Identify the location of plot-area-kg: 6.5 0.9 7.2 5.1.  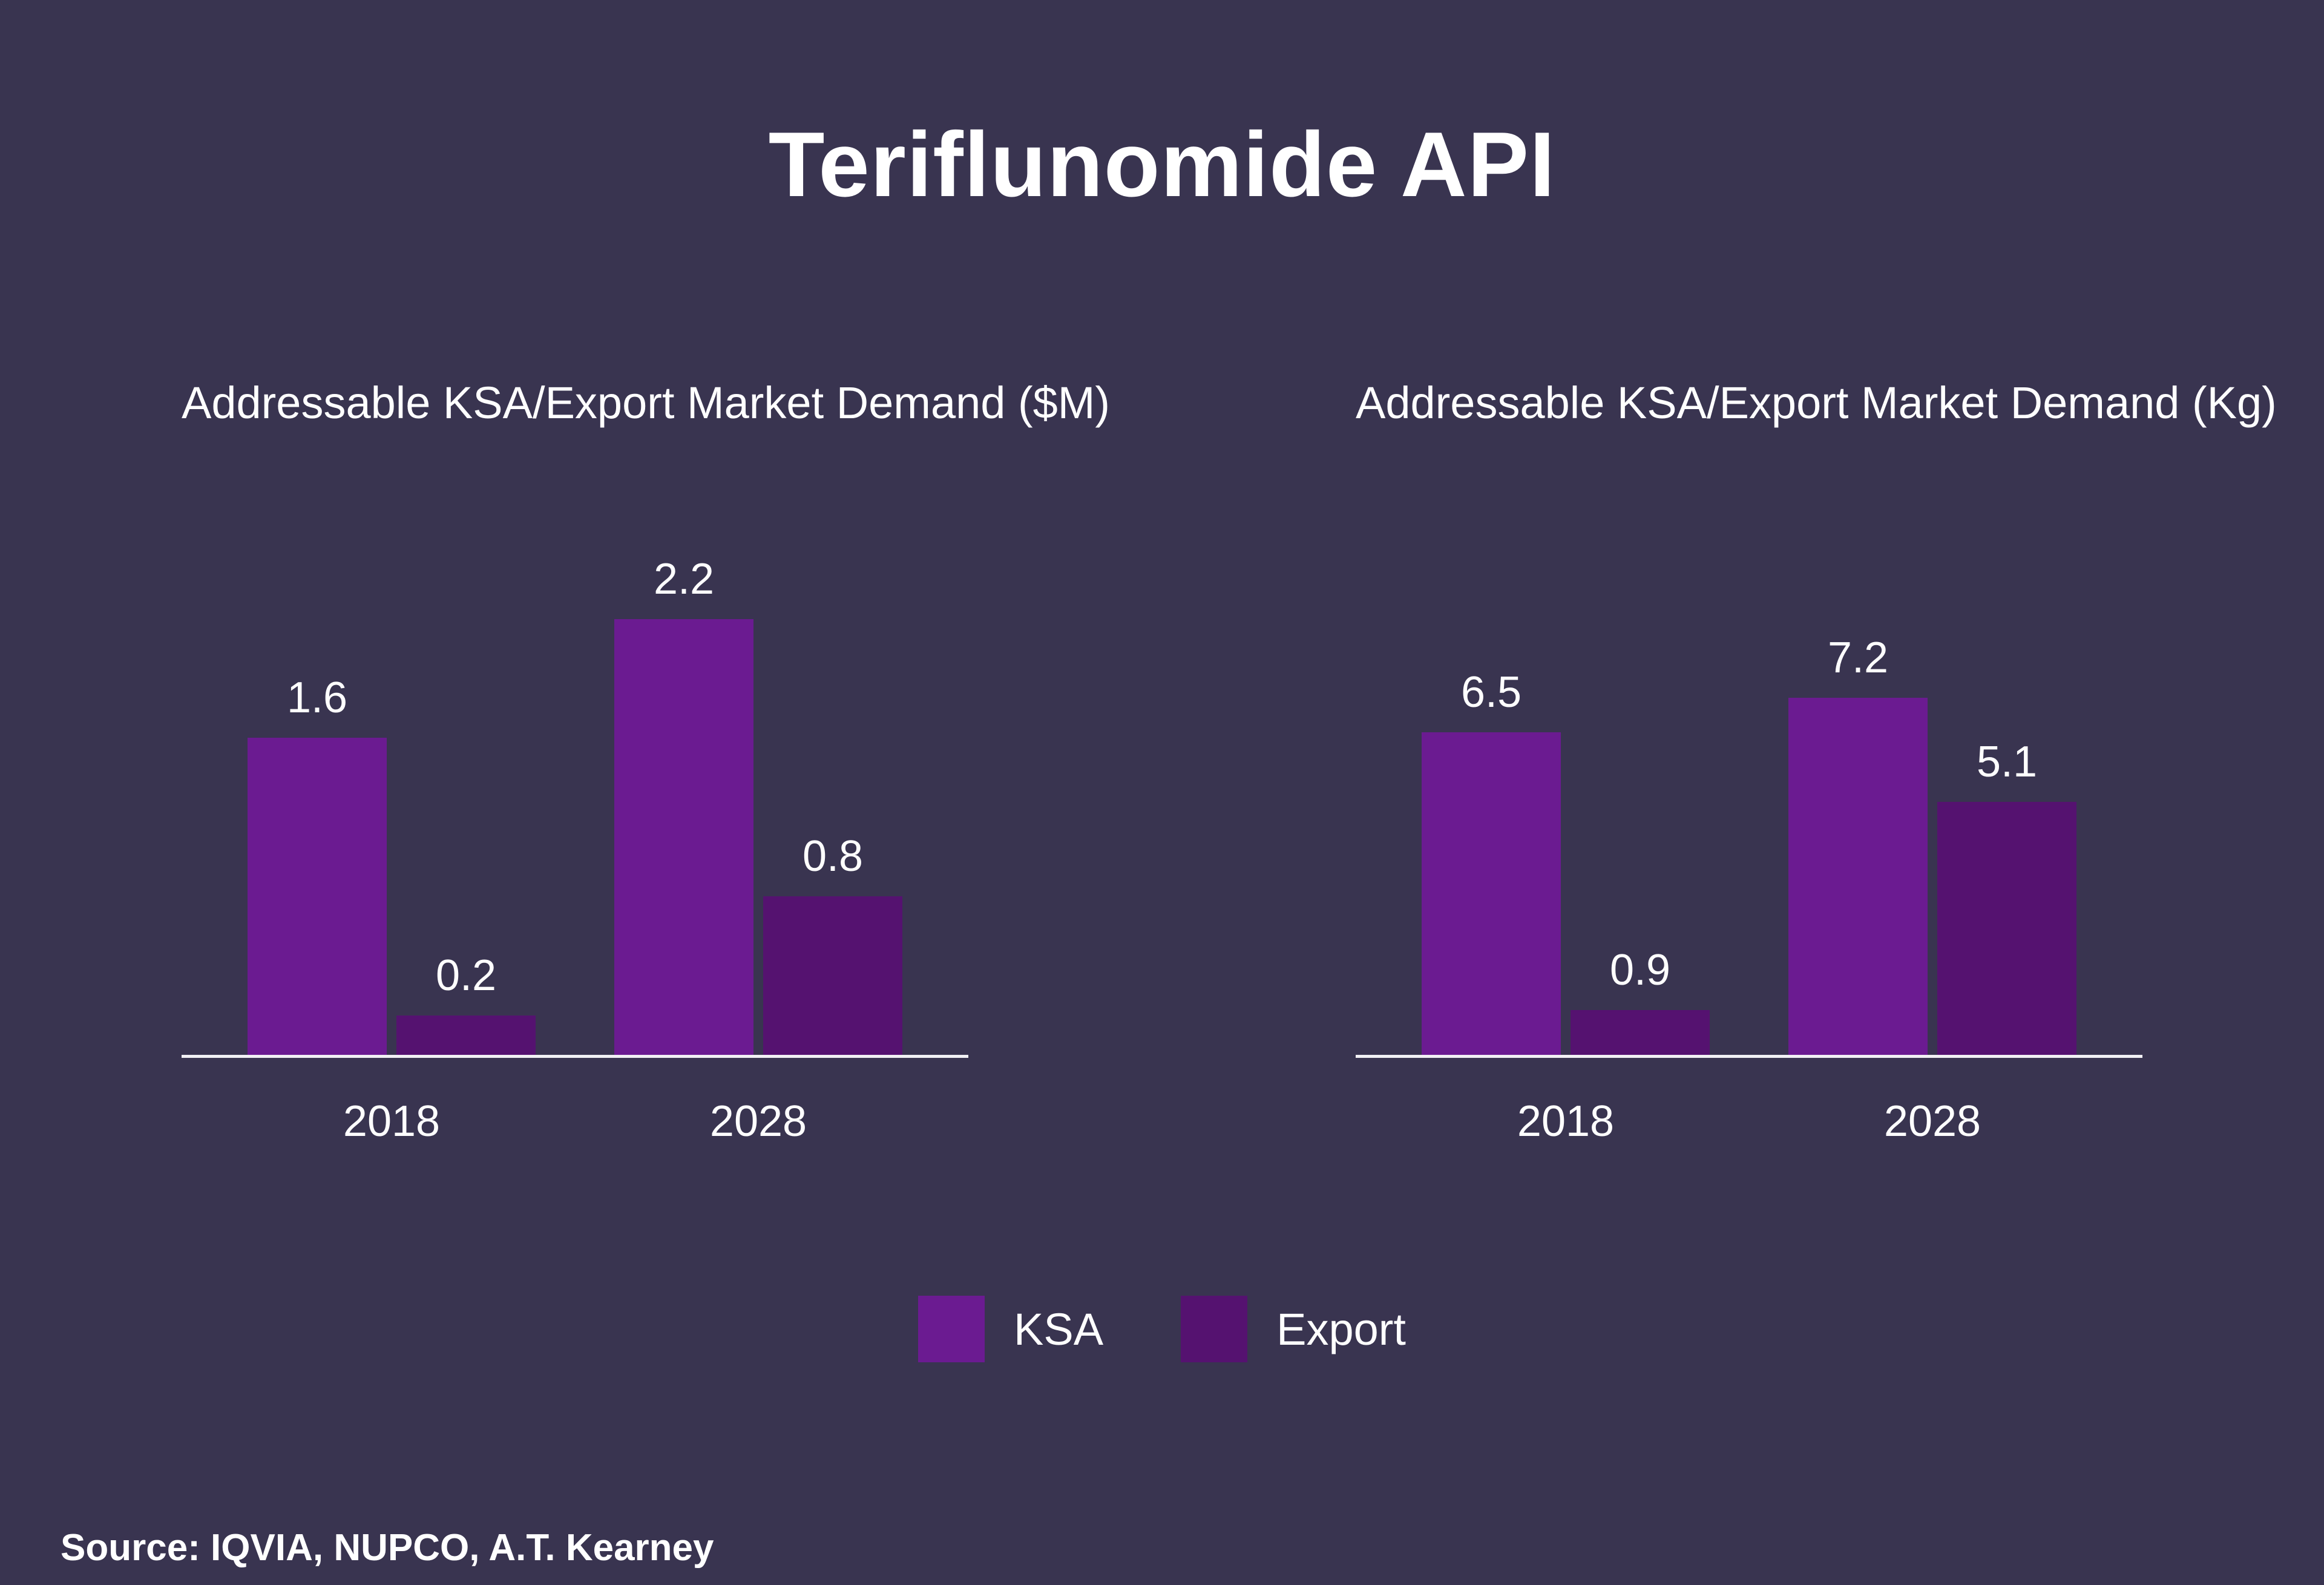
(1749, 751).